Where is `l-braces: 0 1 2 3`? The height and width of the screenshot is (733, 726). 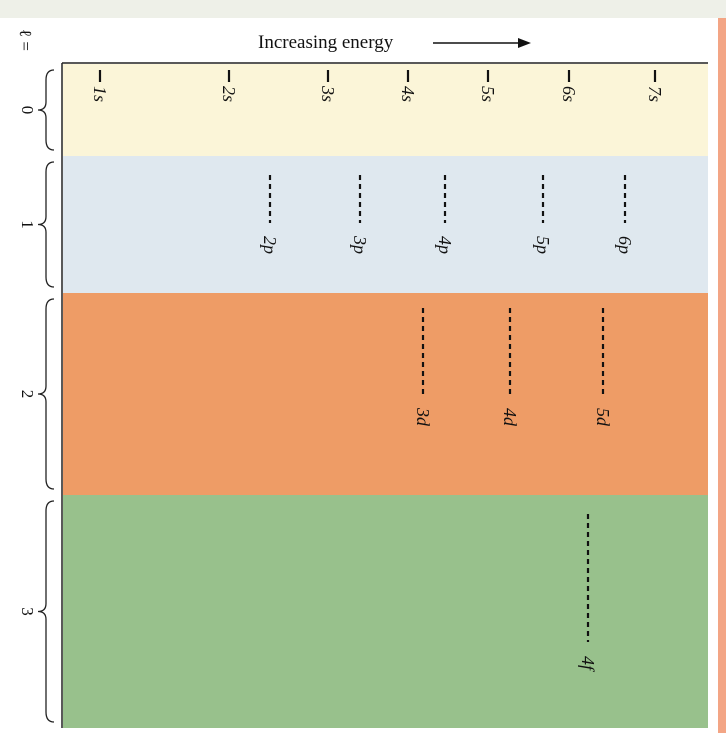
l-braces: 0 1 2 3 is located at coordinates (36, 396).